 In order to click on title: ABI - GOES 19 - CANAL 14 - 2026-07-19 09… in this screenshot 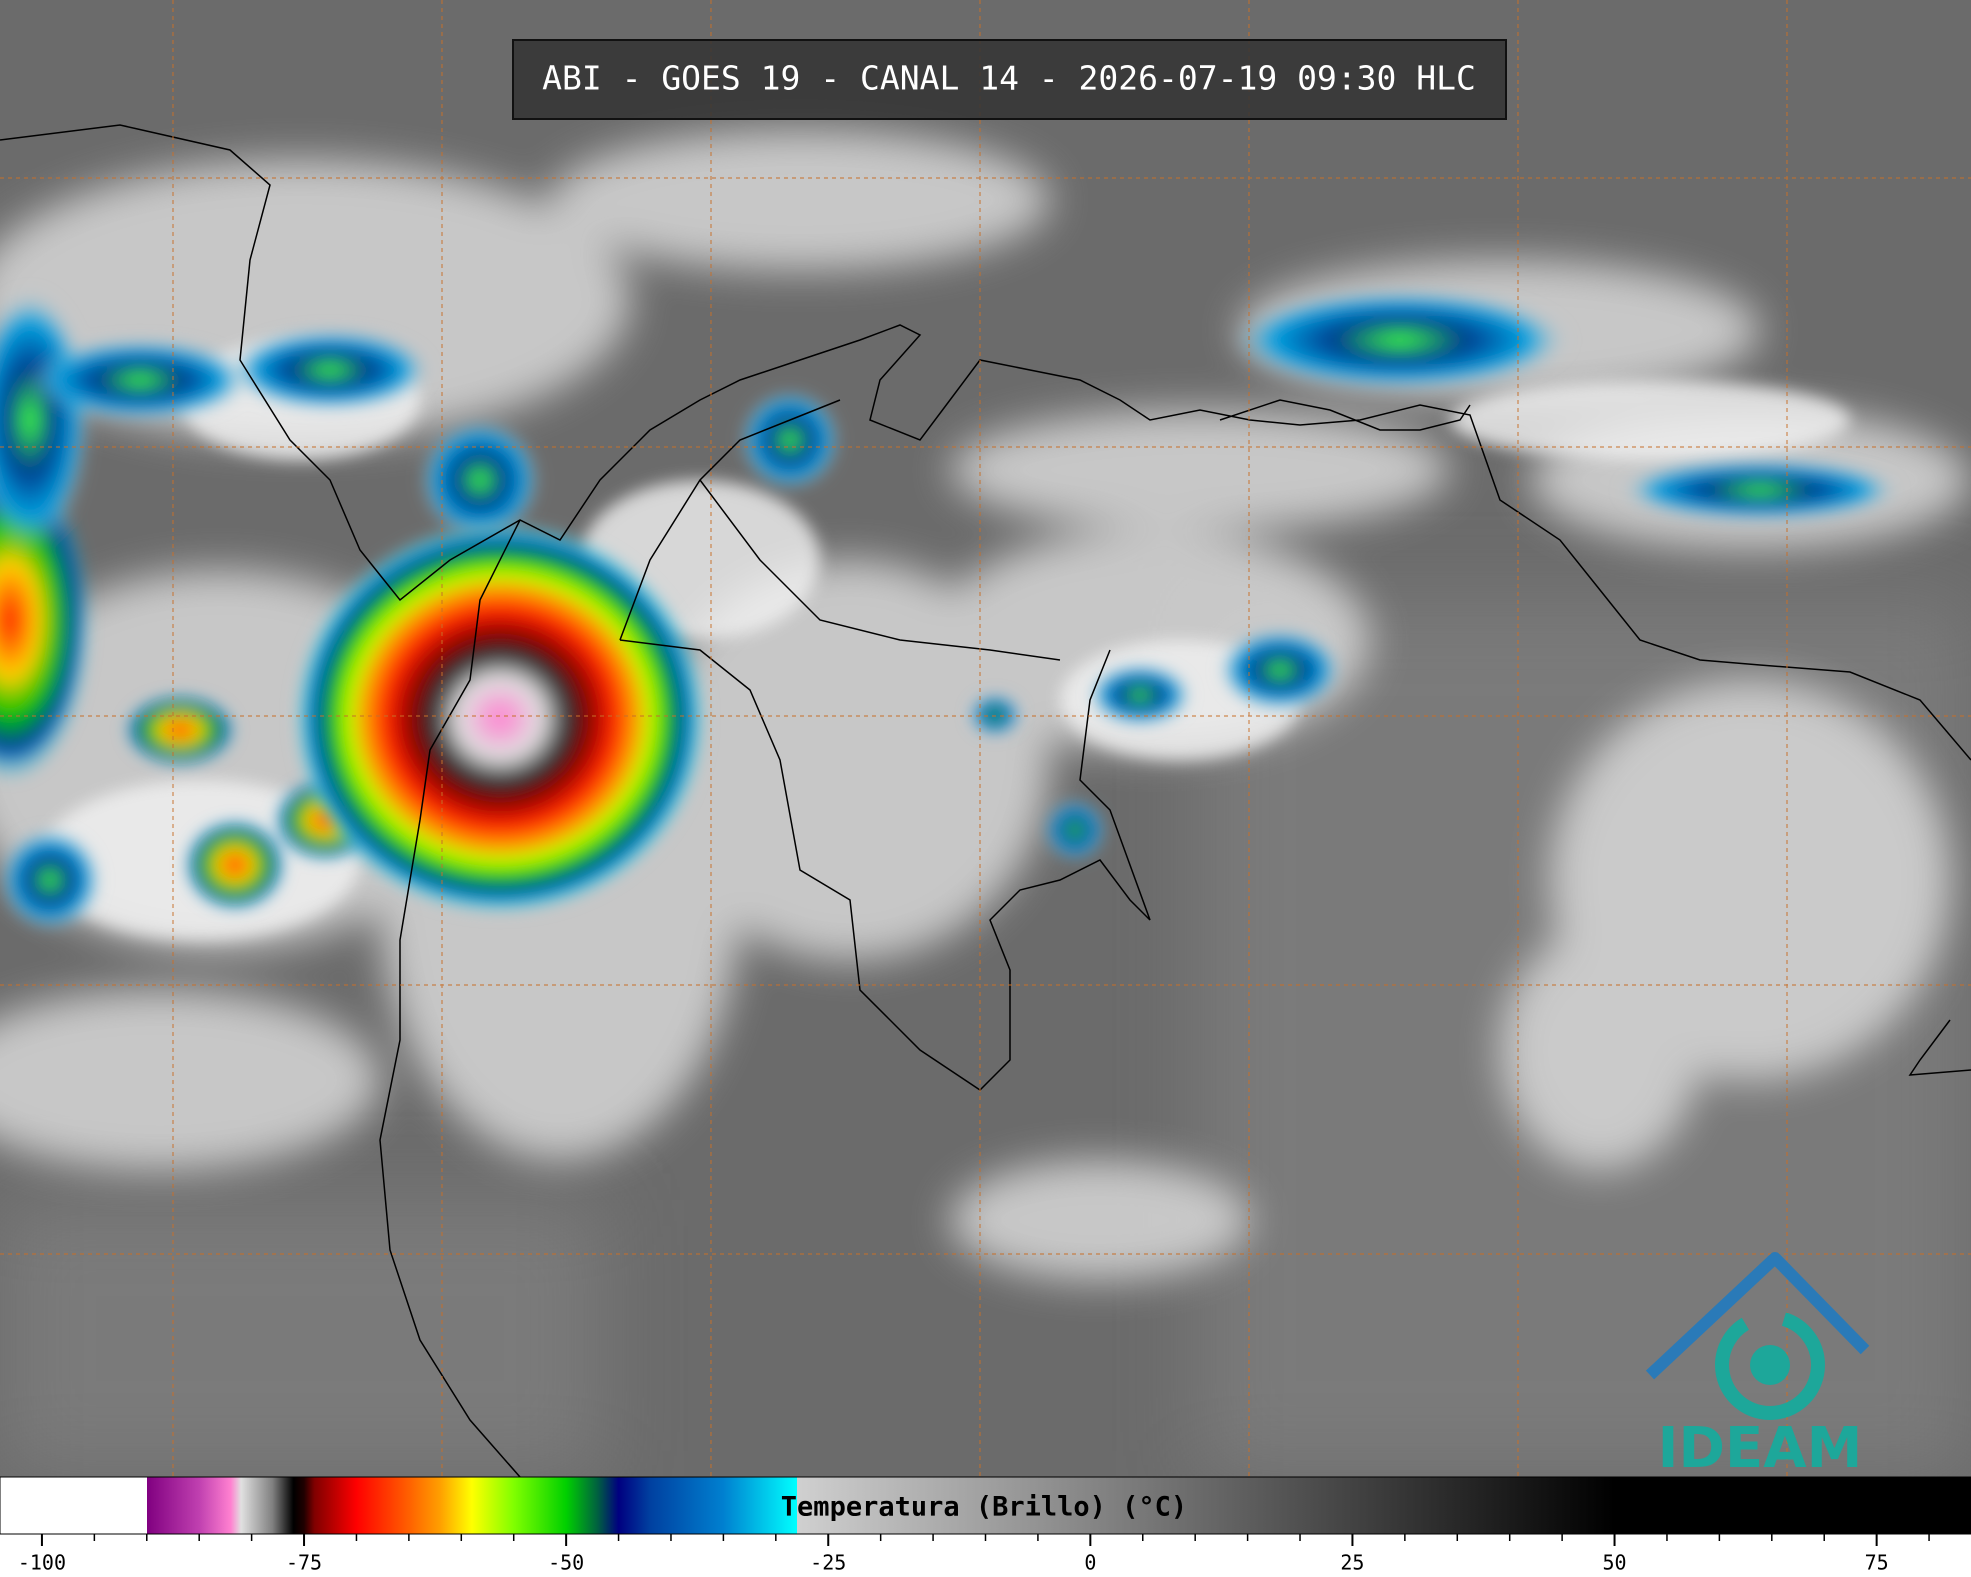, I will do `click(1009, 78)`.